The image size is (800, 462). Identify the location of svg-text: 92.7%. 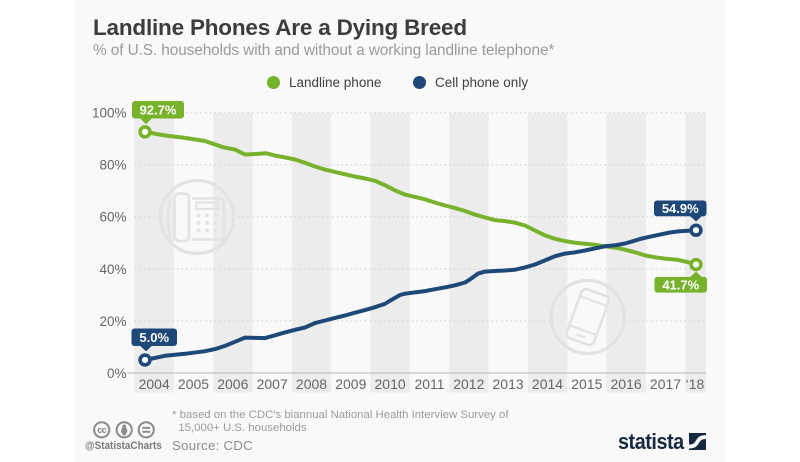
(158, 109).